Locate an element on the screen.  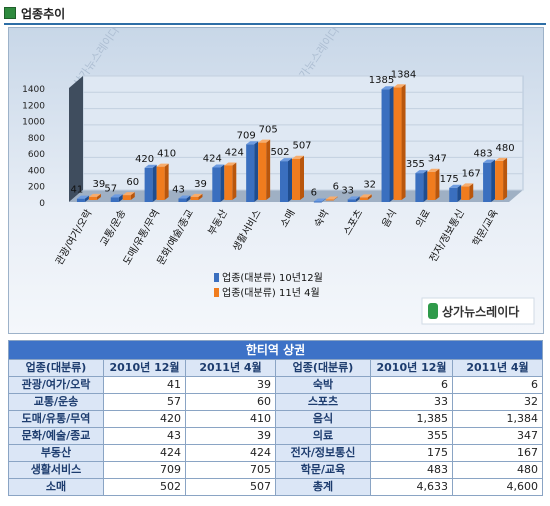
logo-box is located at coordinates (478, 311).